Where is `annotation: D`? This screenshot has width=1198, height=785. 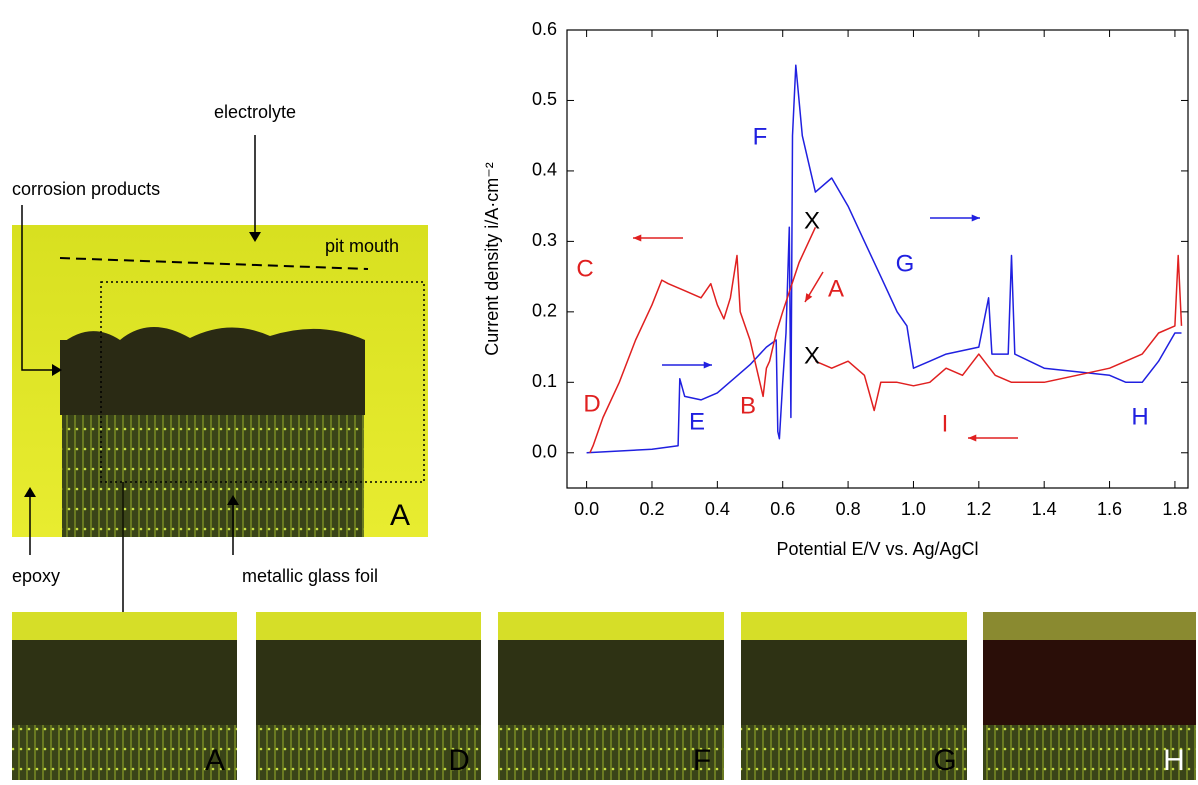
annotation: D is located at coordinates (591, 403).